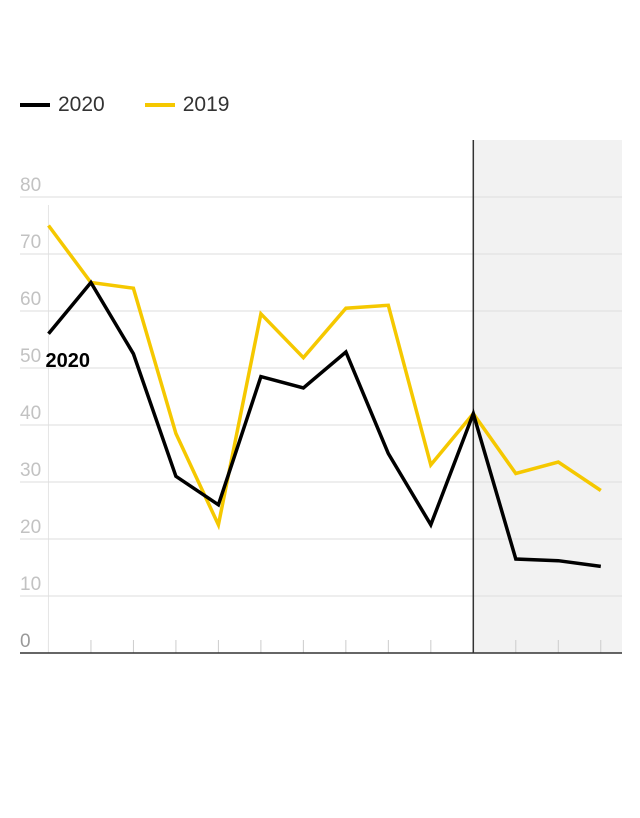  I want to click on legend-swatch-2019, so click(159, 105).